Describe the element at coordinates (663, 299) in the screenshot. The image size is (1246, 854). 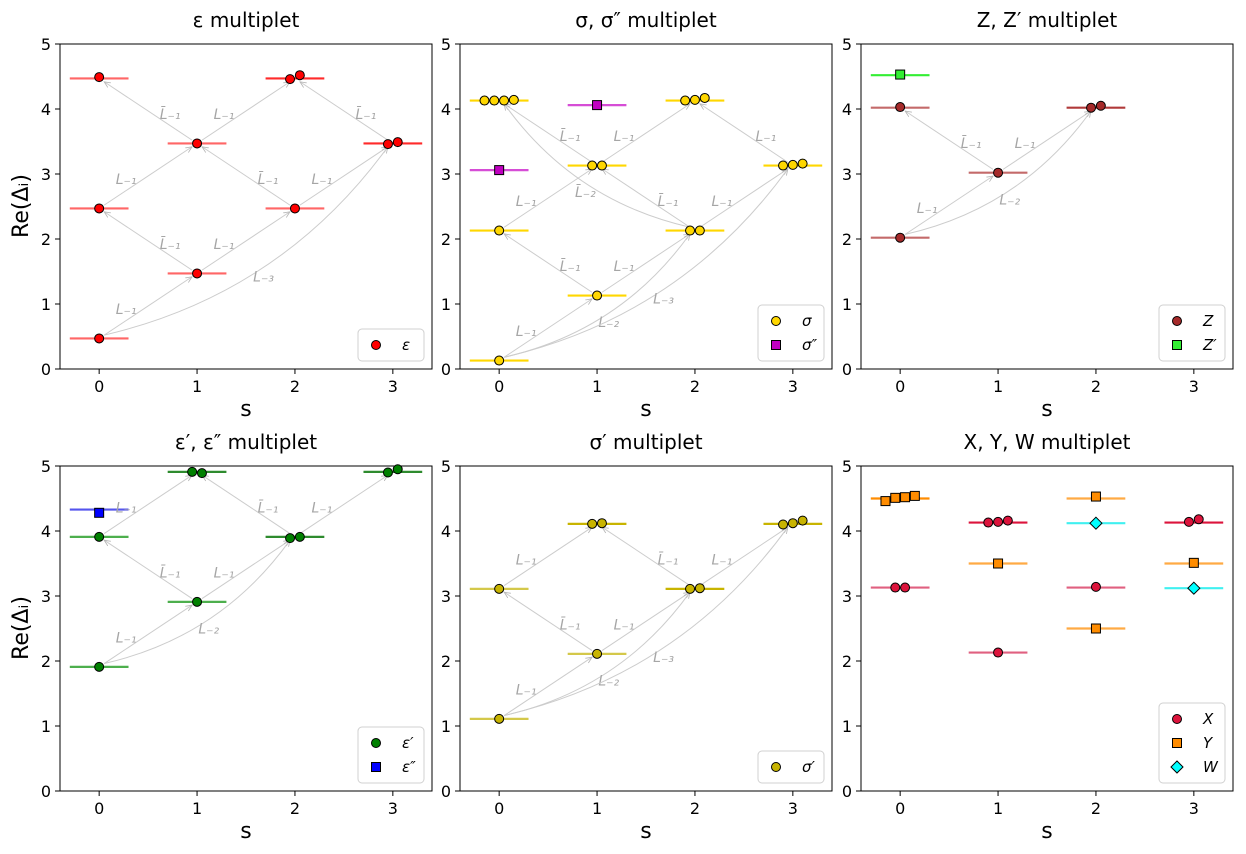
I see `arrow-label: L₋₃` at that location.